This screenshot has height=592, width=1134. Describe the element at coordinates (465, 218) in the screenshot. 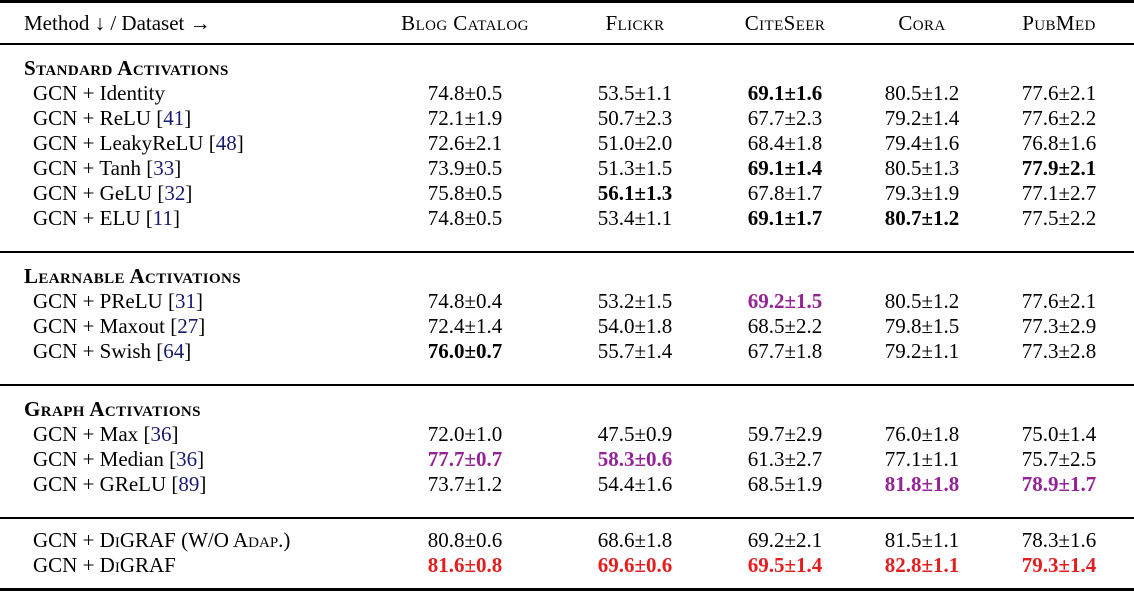

I see `value-cell: 74.8±0.5` at that location.